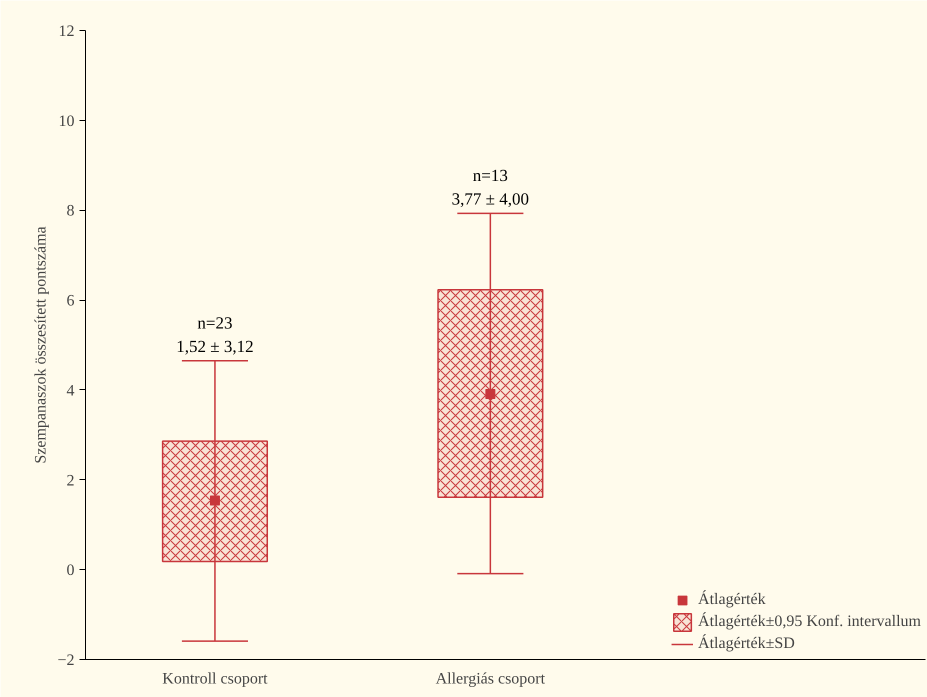 The height and width of the screenshot is (697, 927). Describe the element at coordinates (809, 622) in the screenshot. I see `legend-label: Átlagérték±0,95 Konf. intervallum` at that location.